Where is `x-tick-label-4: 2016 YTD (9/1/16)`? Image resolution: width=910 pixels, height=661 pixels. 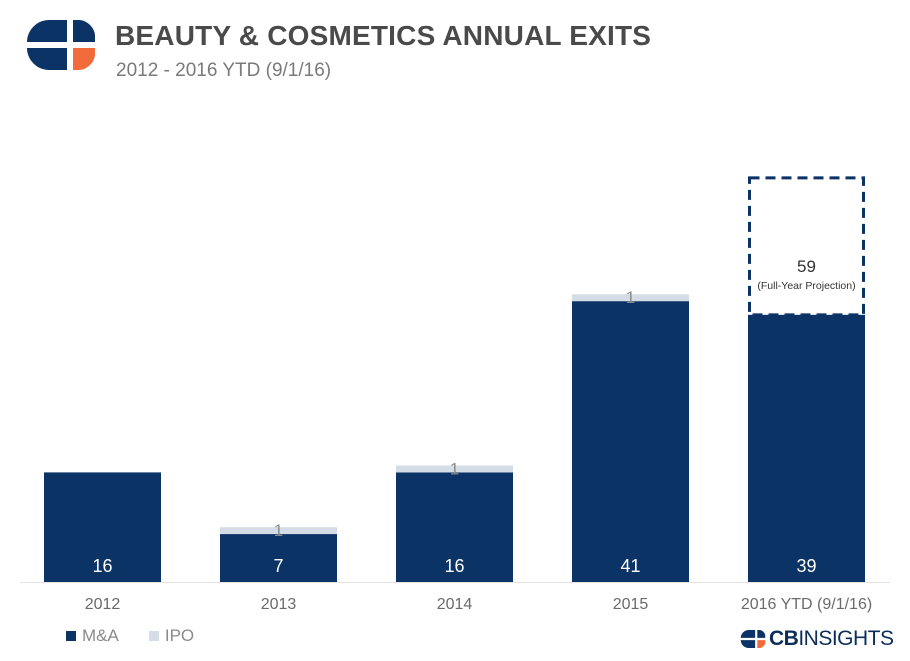 x-tick-label-4: 2016 YTD (9/1/16) is located at coordinates (806, 604).